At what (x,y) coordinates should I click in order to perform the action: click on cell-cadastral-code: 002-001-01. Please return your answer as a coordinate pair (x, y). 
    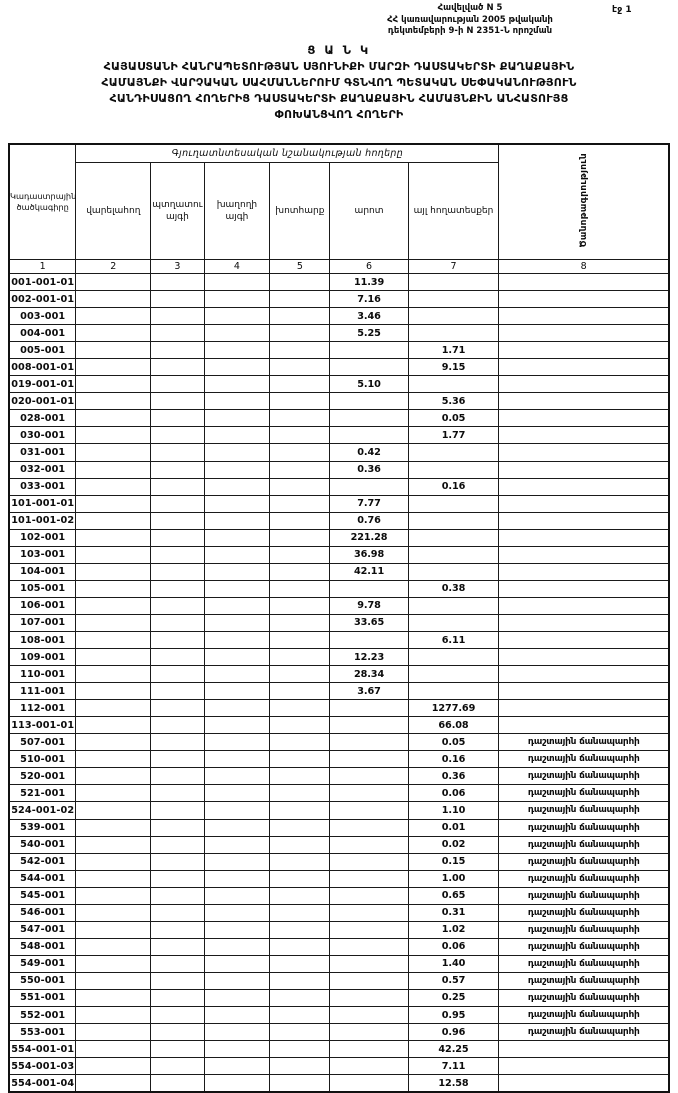
    Looking at the image, I should click on (42, 299).